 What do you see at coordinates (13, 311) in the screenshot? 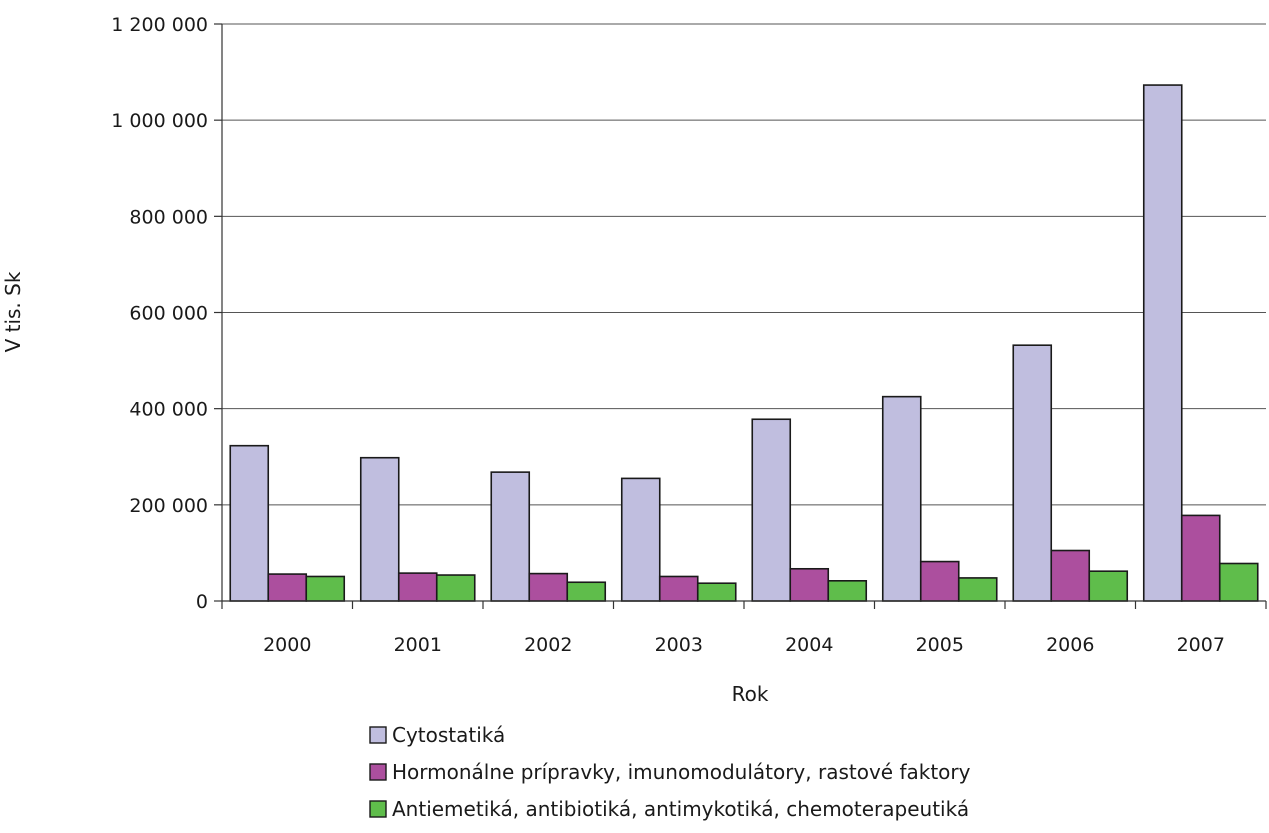
I see `y-axis-title: V tis. Sk` at bounding box center [13, 311].